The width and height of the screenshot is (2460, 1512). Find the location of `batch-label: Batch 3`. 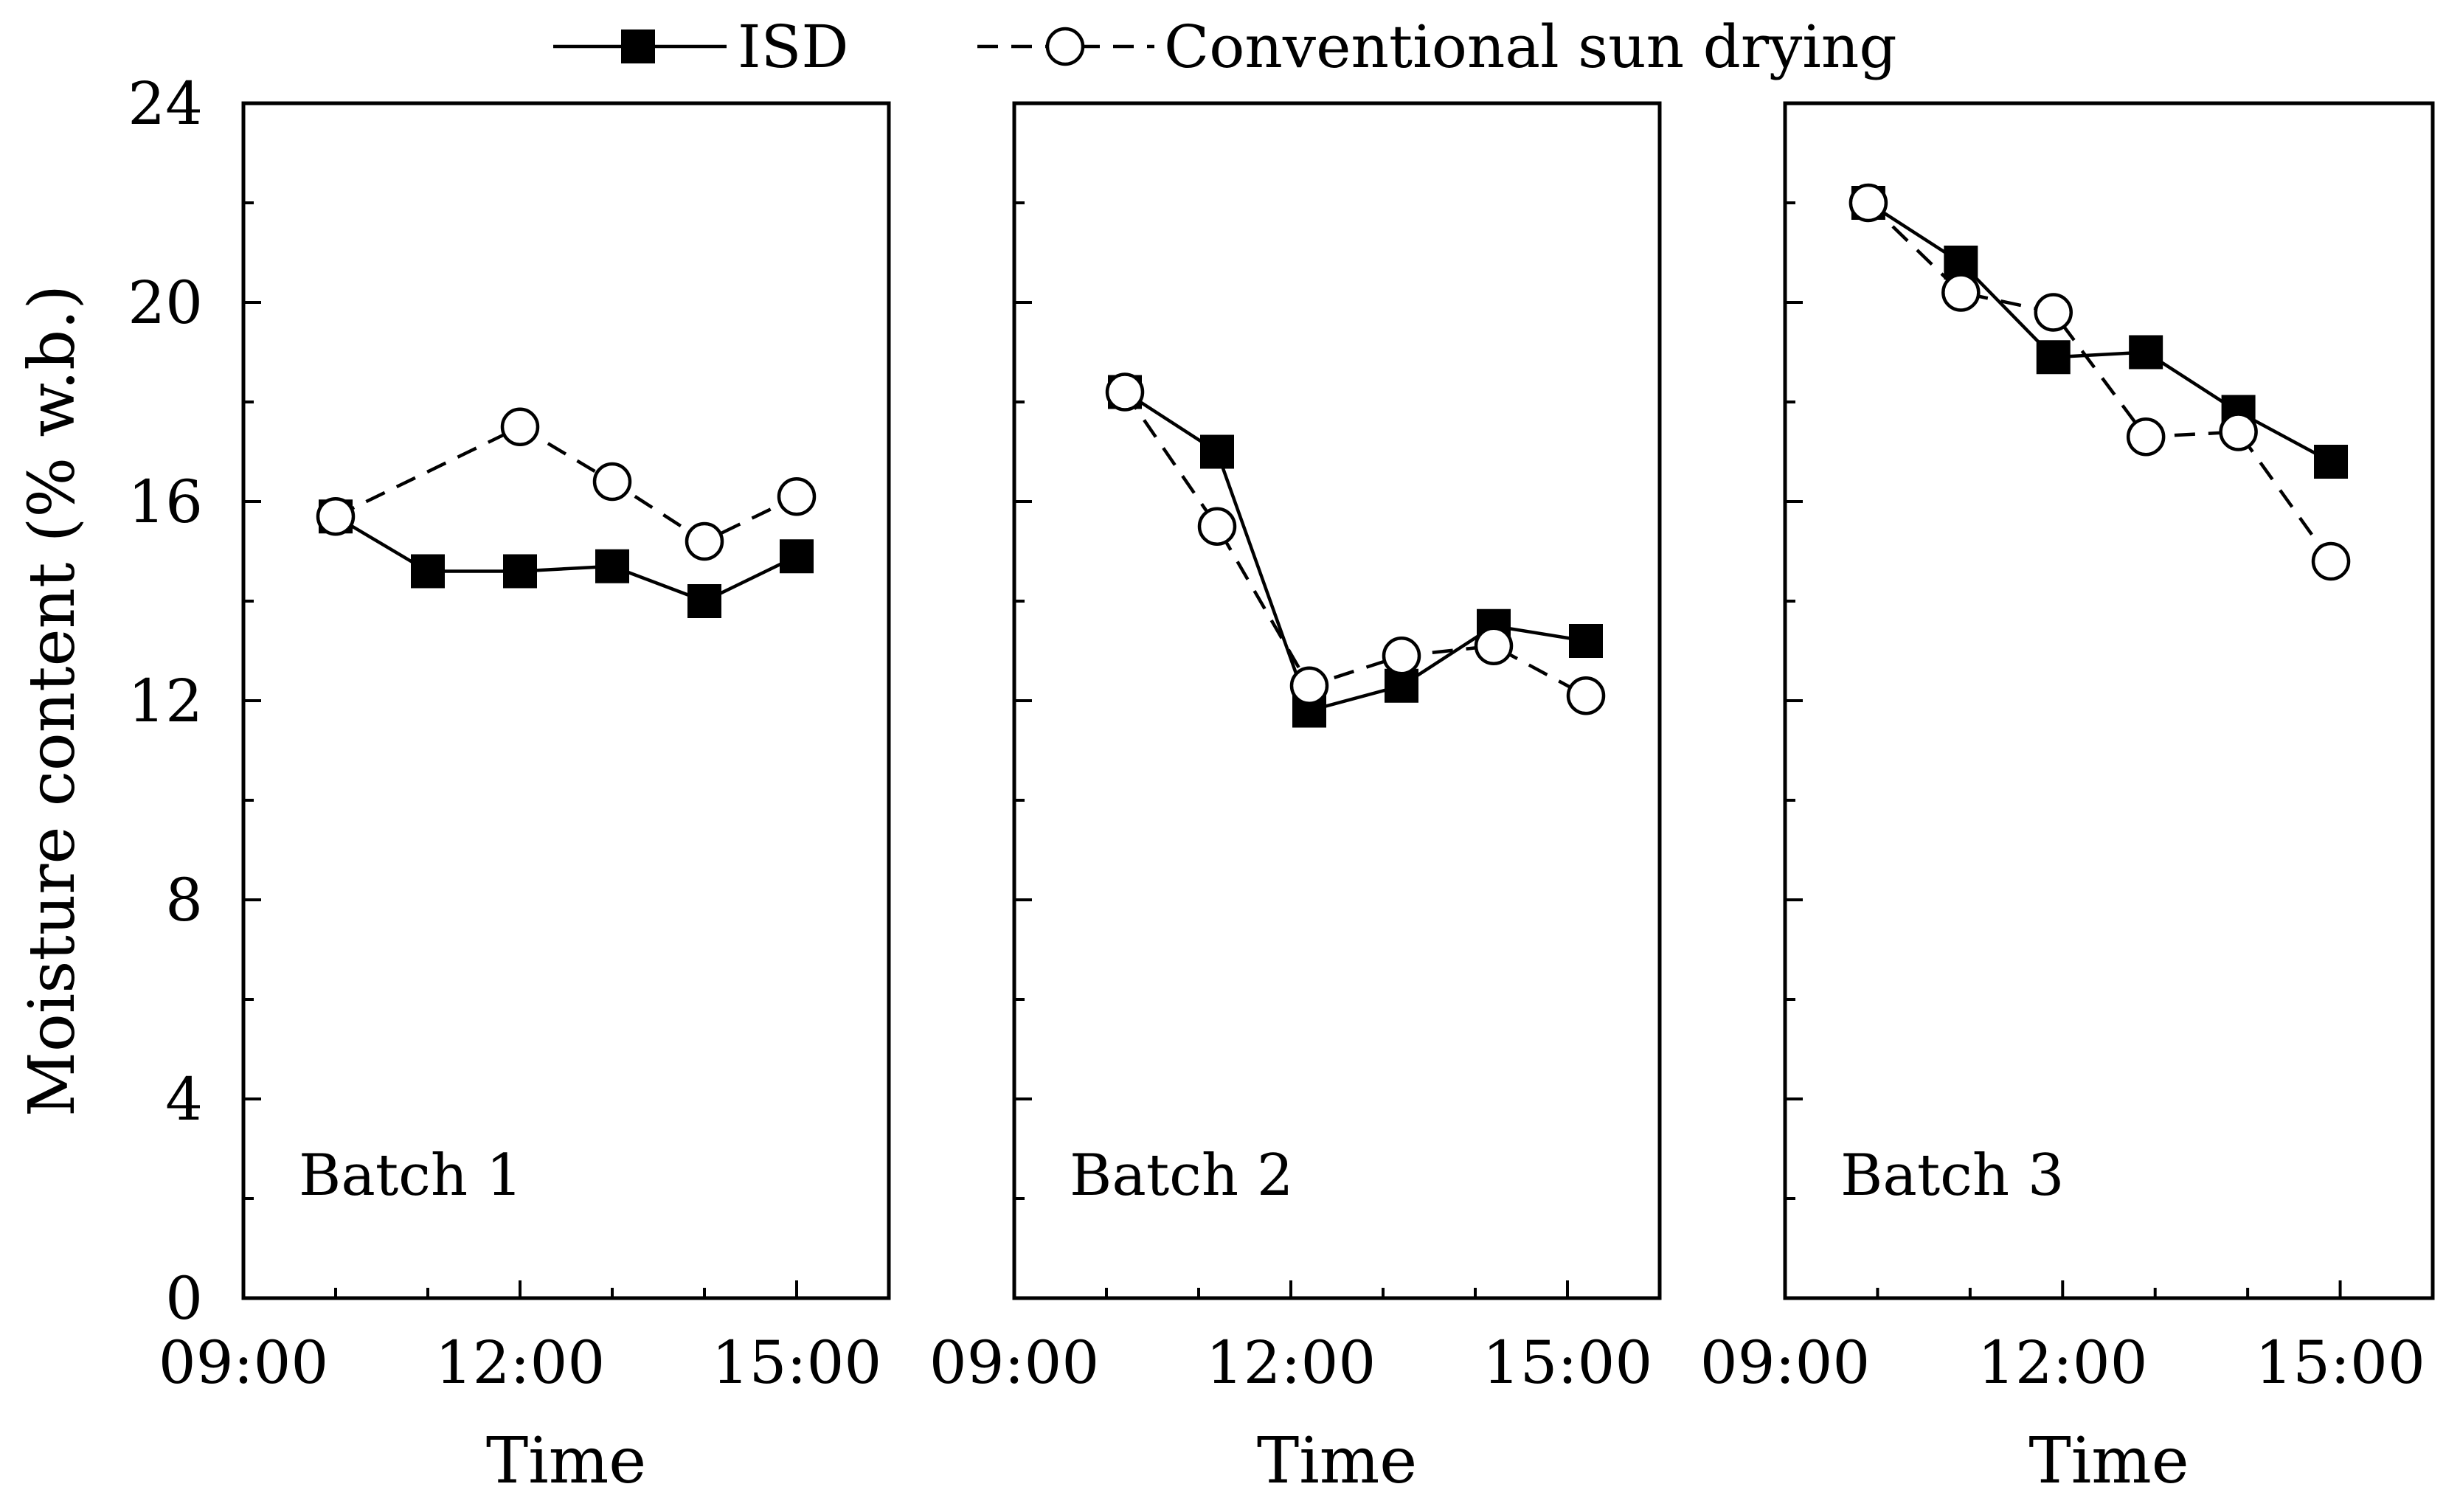

batch-label: Batch 3 is located at coordinates (1952, 1175).